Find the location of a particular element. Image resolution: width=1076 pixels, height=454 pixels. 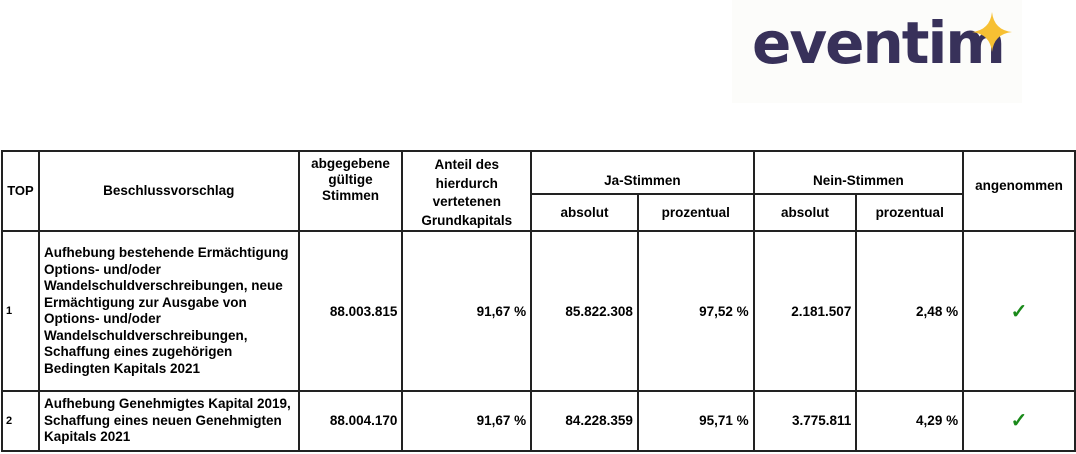

star-icon is located at coordinates (992, 32).